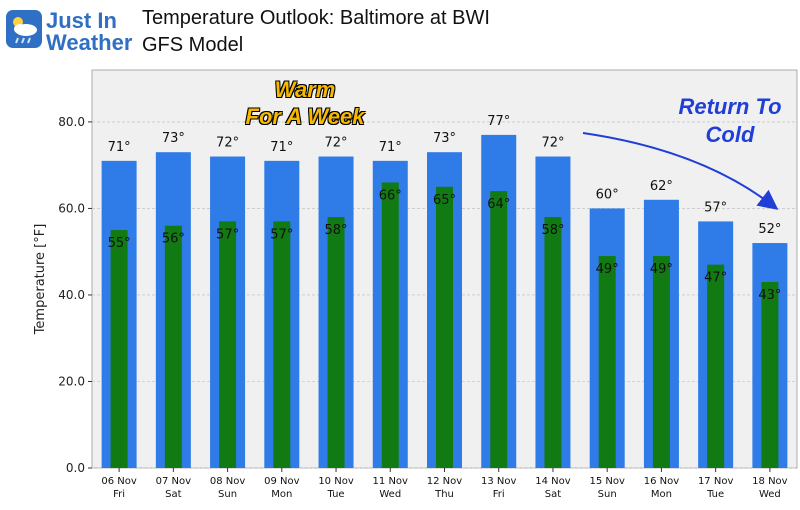 The height and width of the screenshot is (510, 800). Describe the element at coordinates (445, 481) in the screenshot. I see `x-tick-label: 12 Nov` at that location.